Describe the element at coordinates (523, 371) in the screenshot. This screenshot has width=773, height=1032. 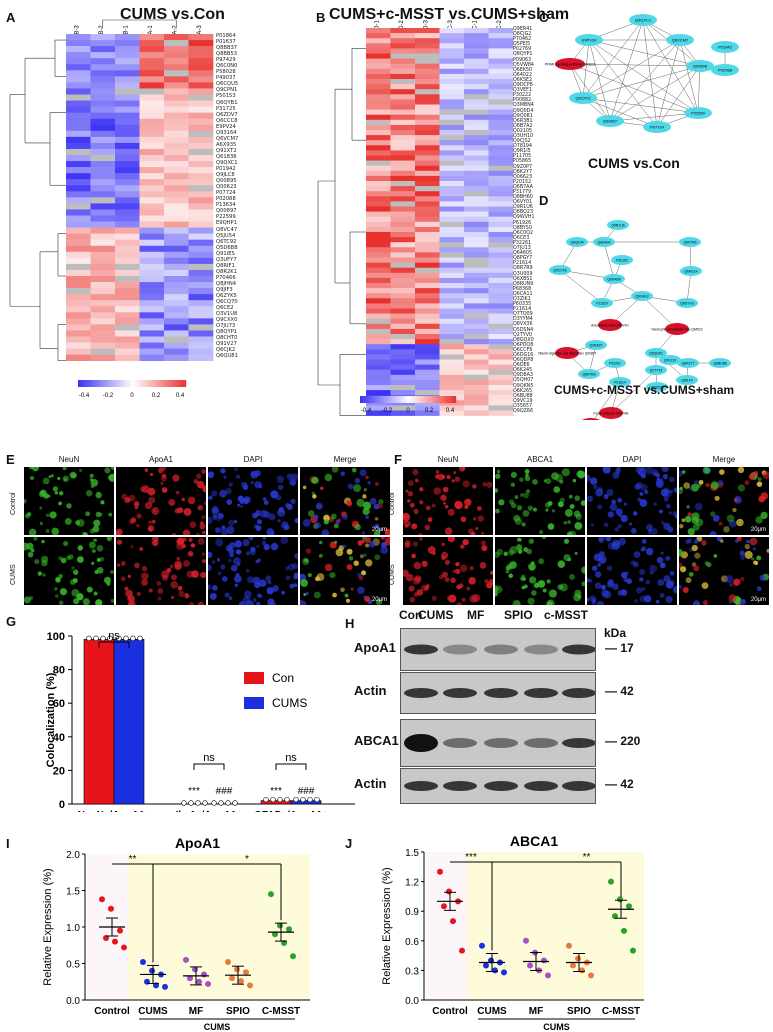
I see `row-id: Q6K245` at that location.